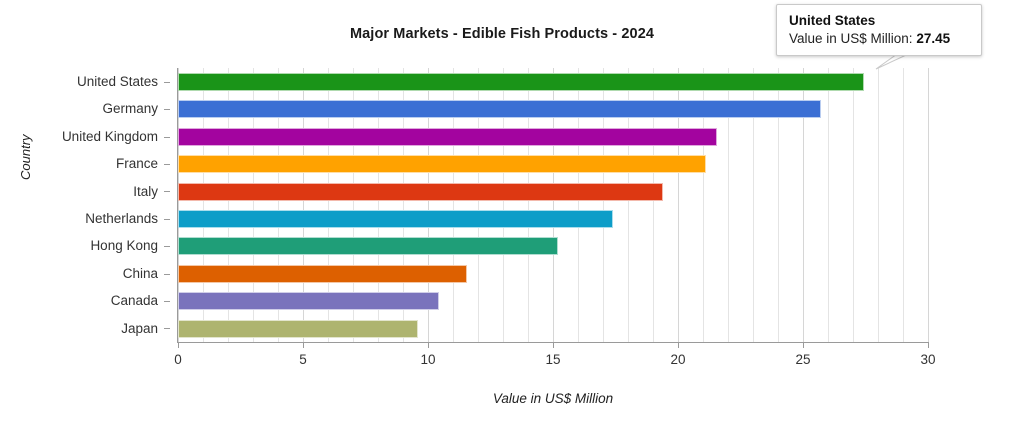 The image size is (1024, 425). What do you see at coordinates (928, 359) in the screenshot?
I see `x-axis-tick-label: 30` at bounding box center [928, 359].